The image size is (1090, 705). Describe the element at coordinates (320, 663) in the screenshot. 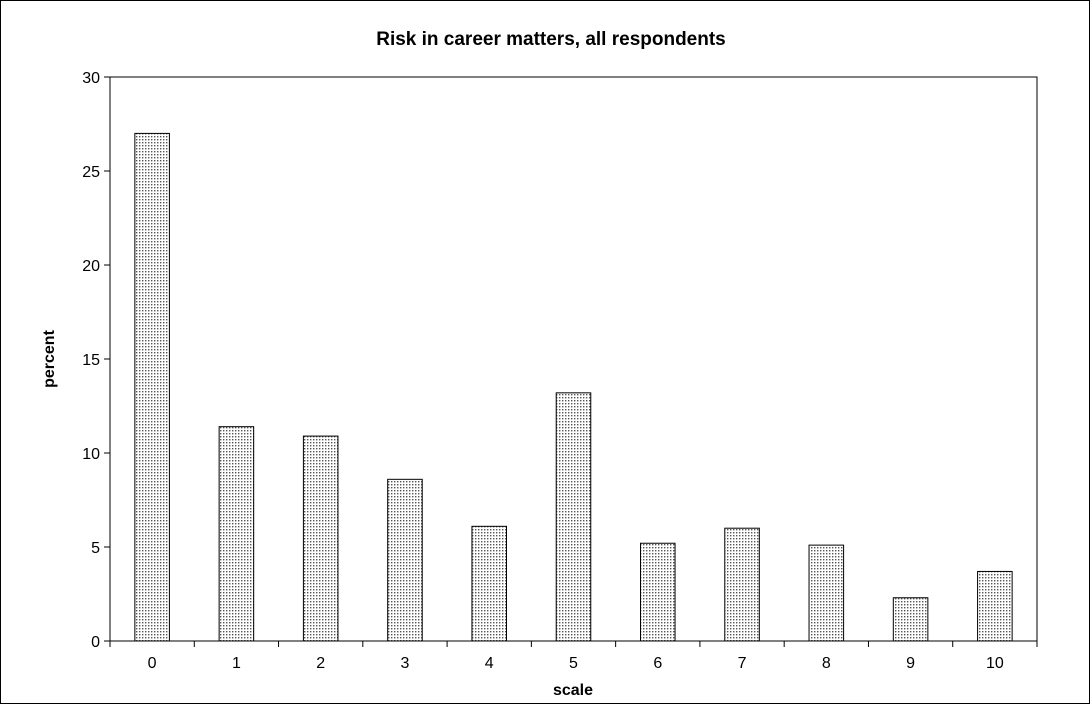

I see `x-tick-label: 2` at that location.